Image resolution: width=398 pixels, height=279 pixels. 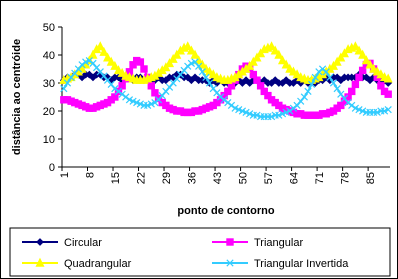 What do you see at coordinates (294, 178) in the screenshot?
I see `x-tick-label: 64` at bounding box center [294, 178].